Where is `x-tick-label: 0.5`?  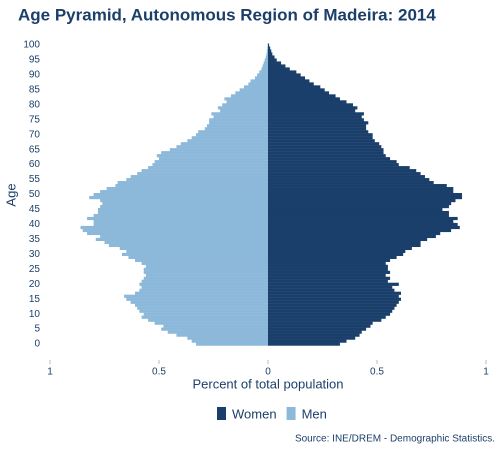
x-tick-label: 0.5 is located at coordinates (377, 372).